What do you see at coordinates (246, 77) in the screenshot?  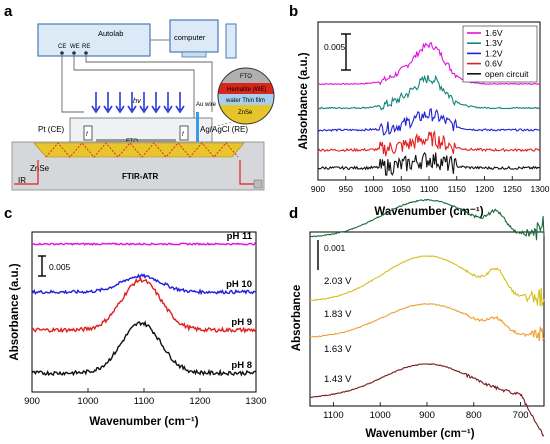 I see `layer-label-fto: FTO` at bounding box center [246, 77].